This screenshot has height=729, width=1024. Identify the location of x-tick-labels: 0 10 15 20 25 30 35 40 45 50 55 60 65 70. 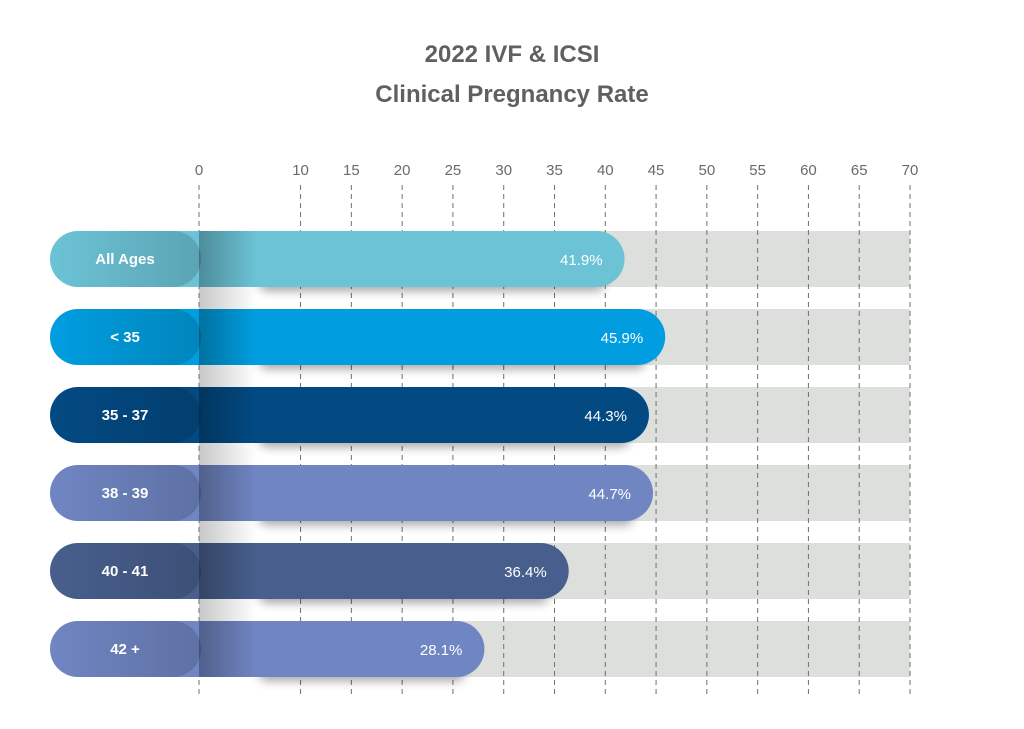
(557, 170).